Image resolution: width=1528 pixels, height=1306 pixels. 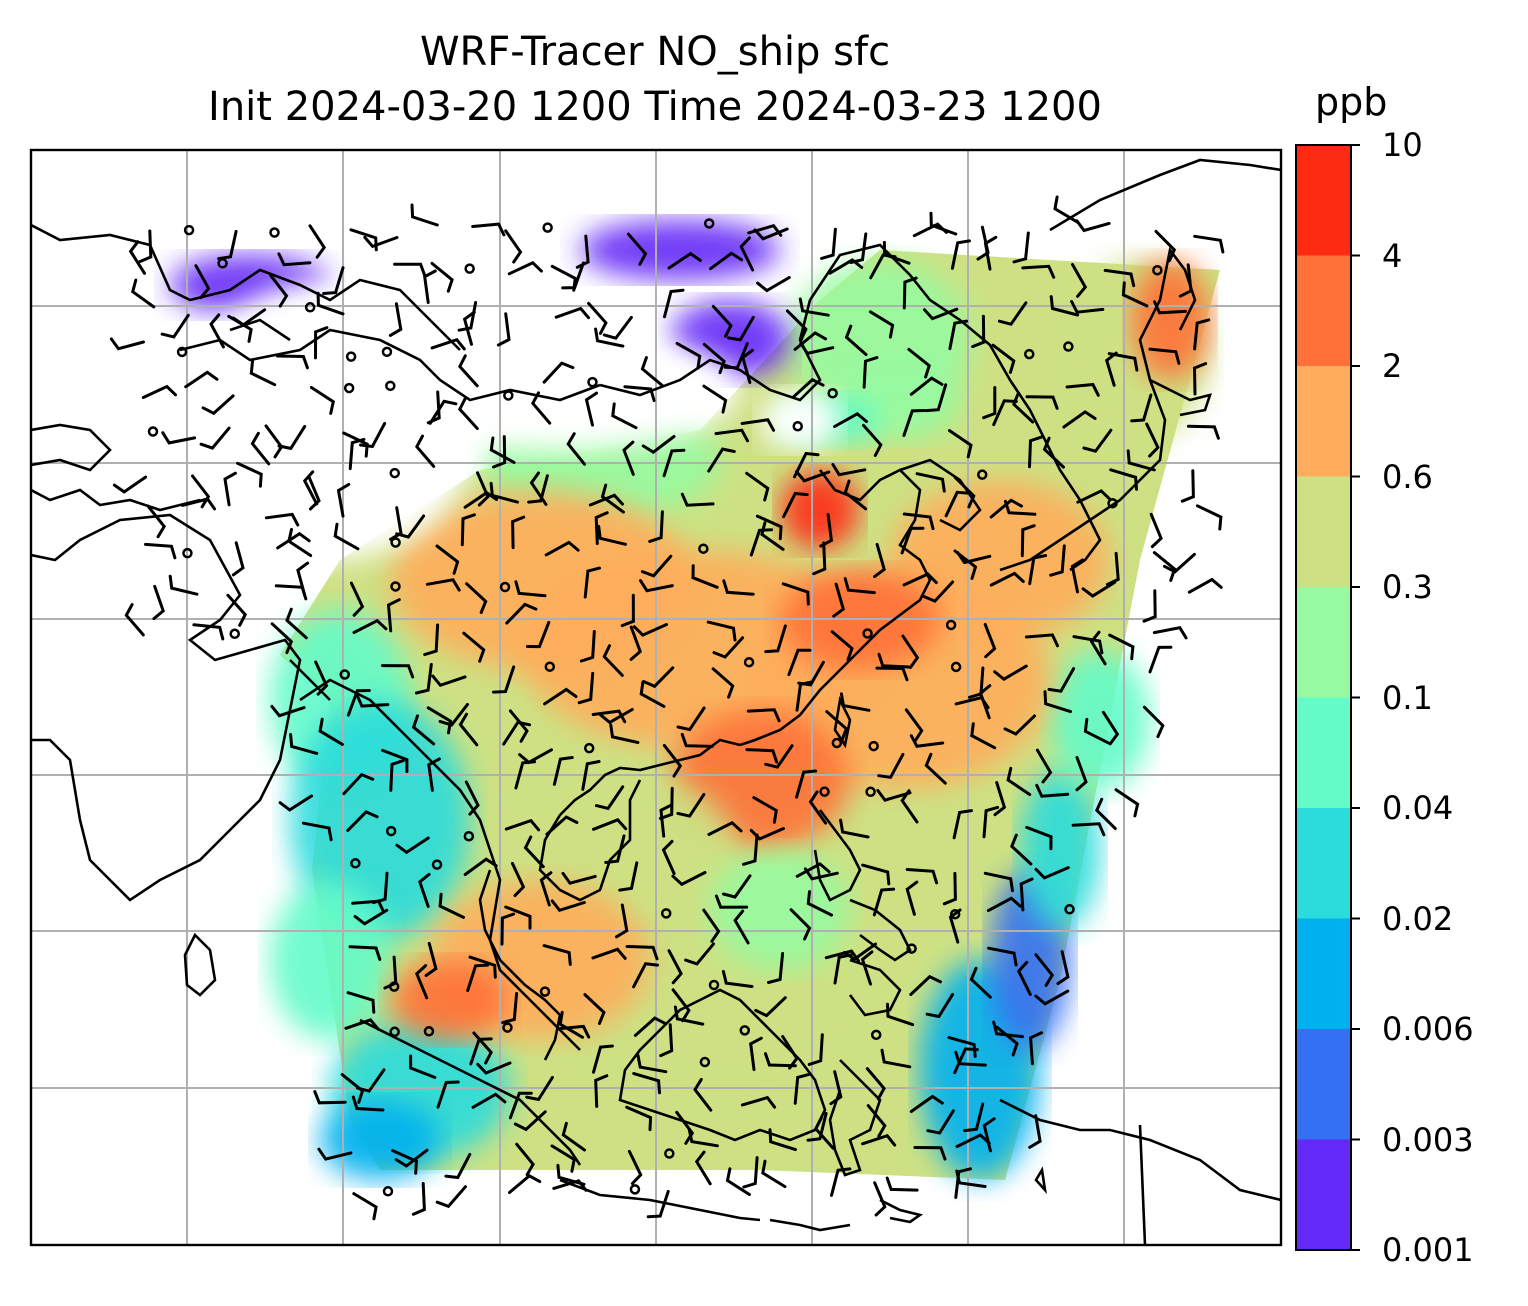 I want to click on colorbar, so click(x=1327, y=697).